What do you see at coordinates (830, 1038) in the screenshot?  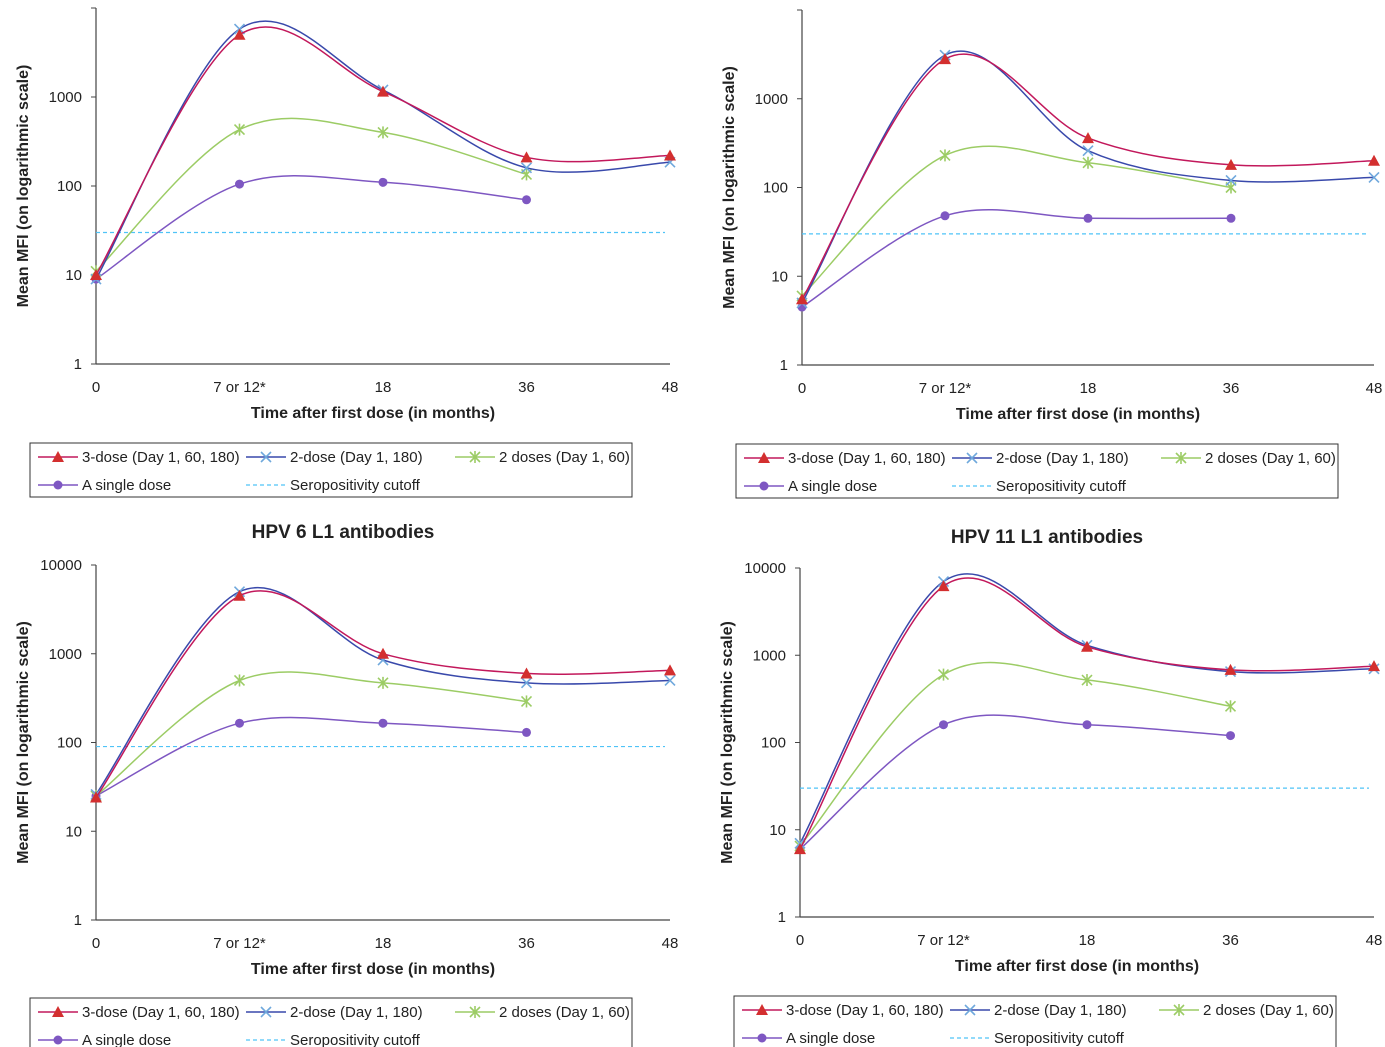 I see `legend-label: A single dose` at bounding box center [830, 1038].